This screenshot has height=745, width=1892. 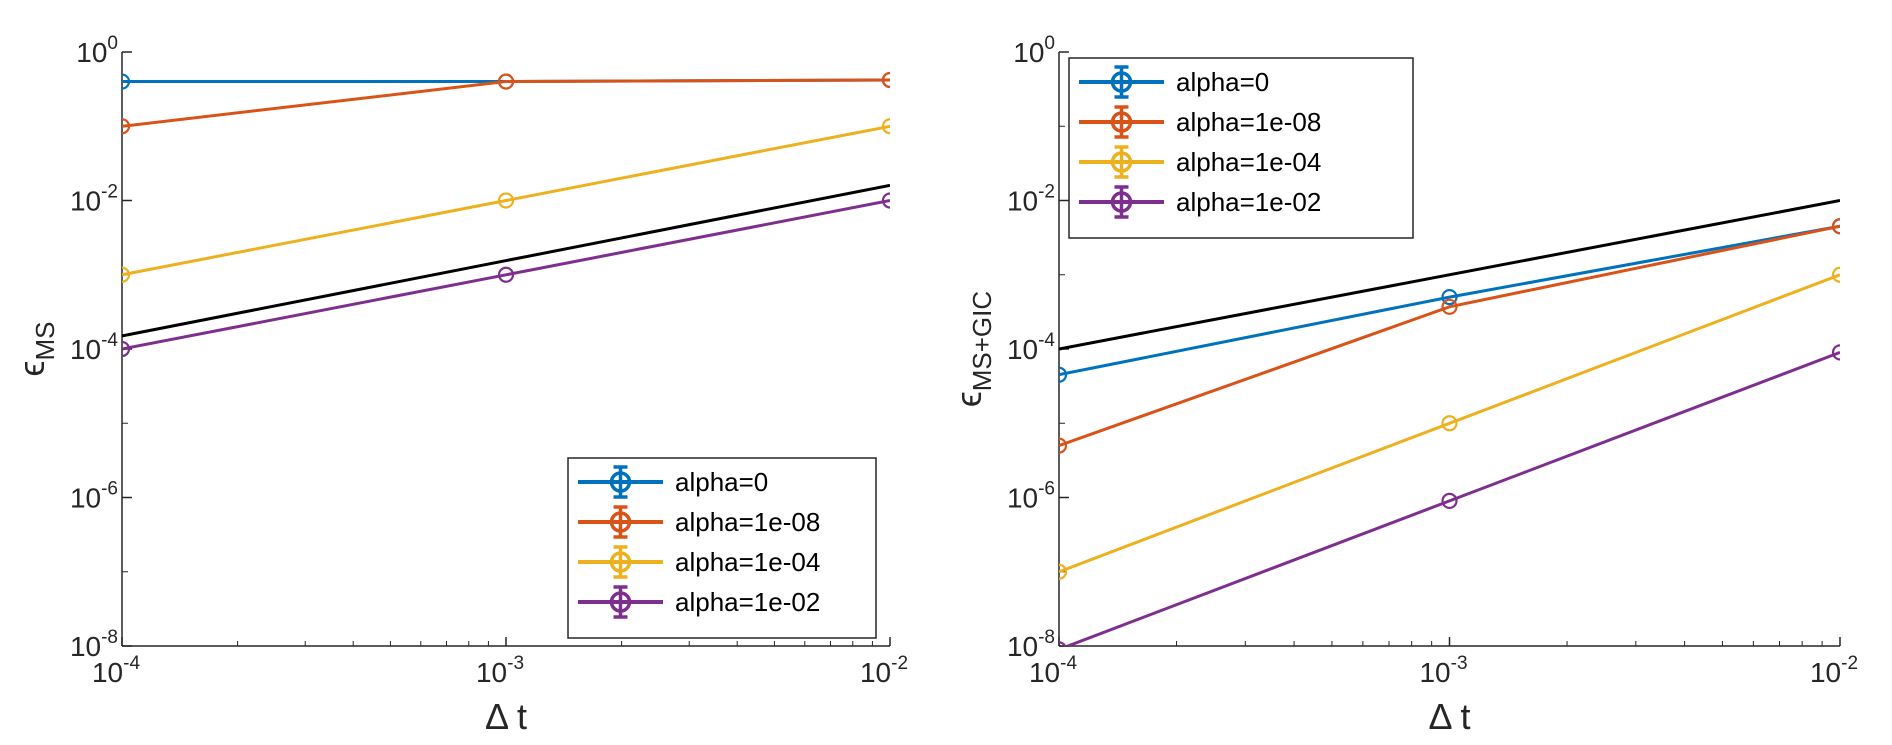 I want to click on y-tick-label: 10⁻², so click(x=1031, y=199).